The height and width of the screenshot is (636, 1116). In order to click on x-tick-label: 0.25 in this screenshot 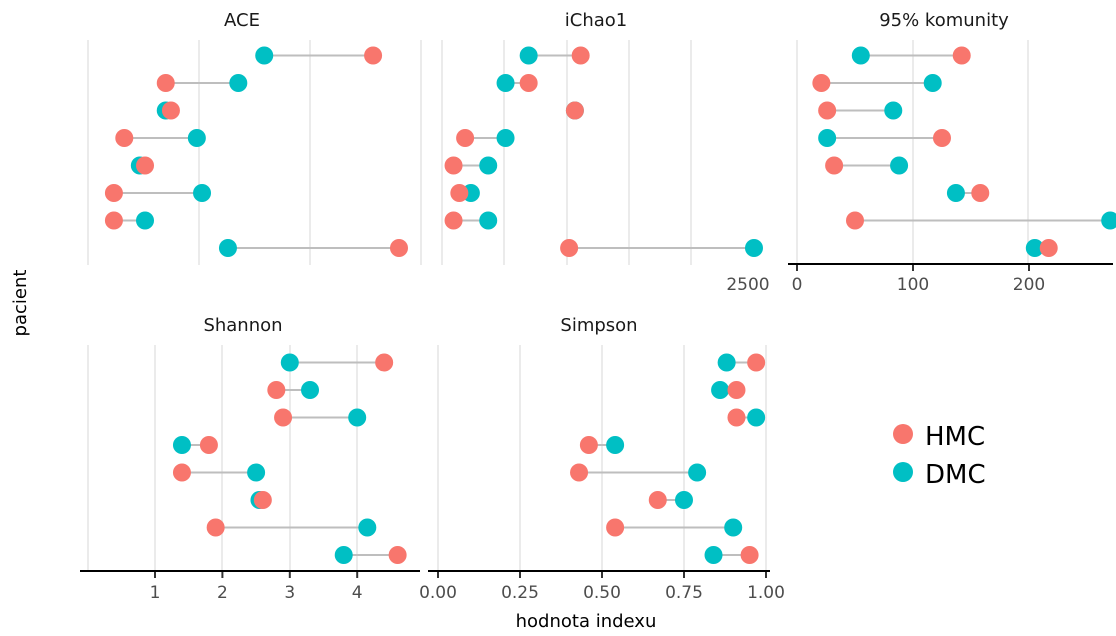, I will do `click(520, 593)`.